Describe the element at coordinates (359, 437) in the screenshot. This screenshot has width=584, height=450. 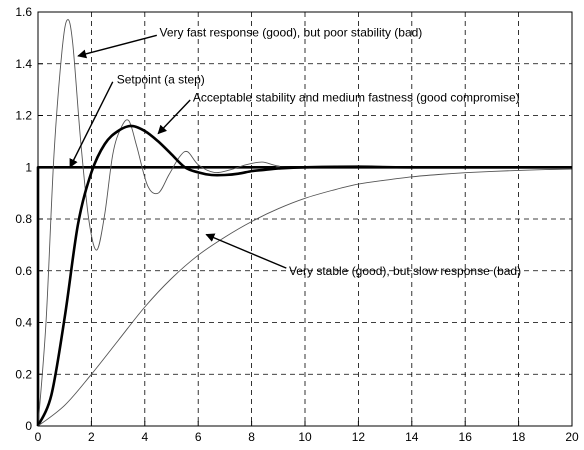
I see `x-tick-label: 12` at that location.